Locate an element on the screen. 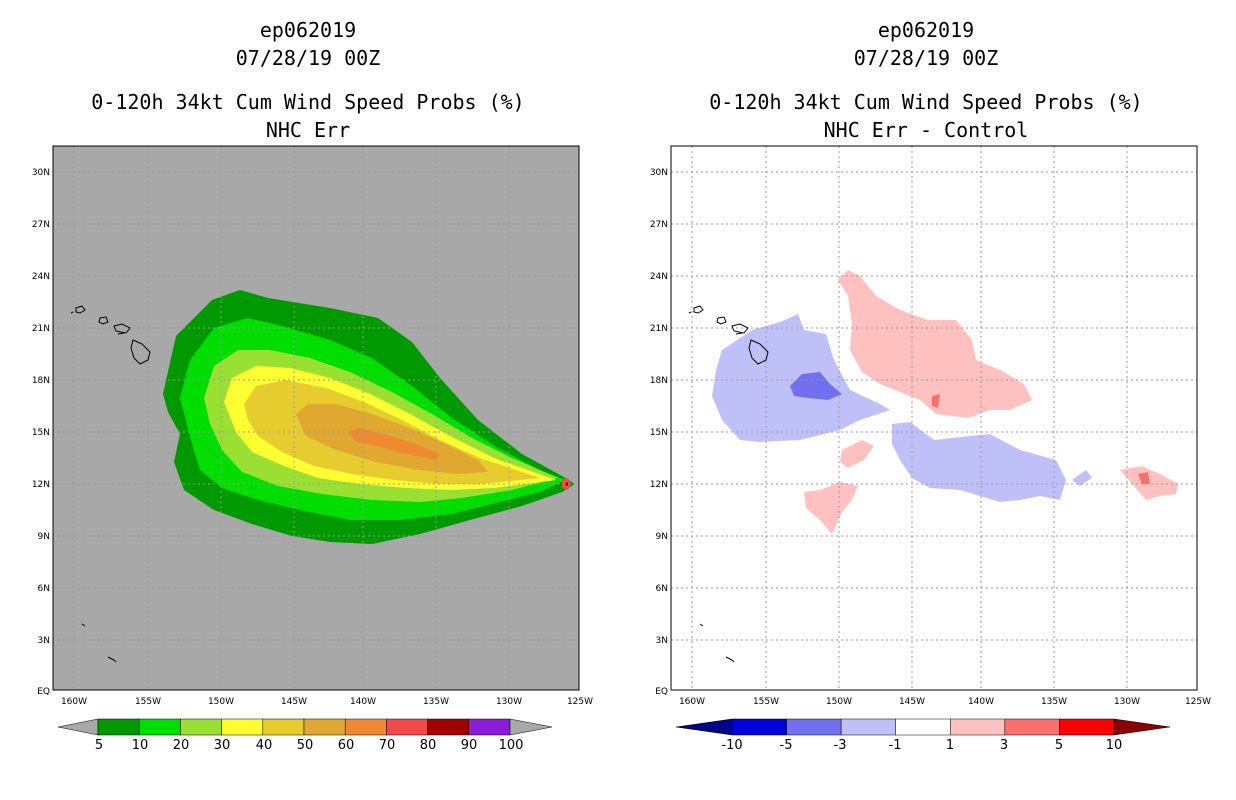  colorbar-label: 30 is located at coordinates (222, 745).